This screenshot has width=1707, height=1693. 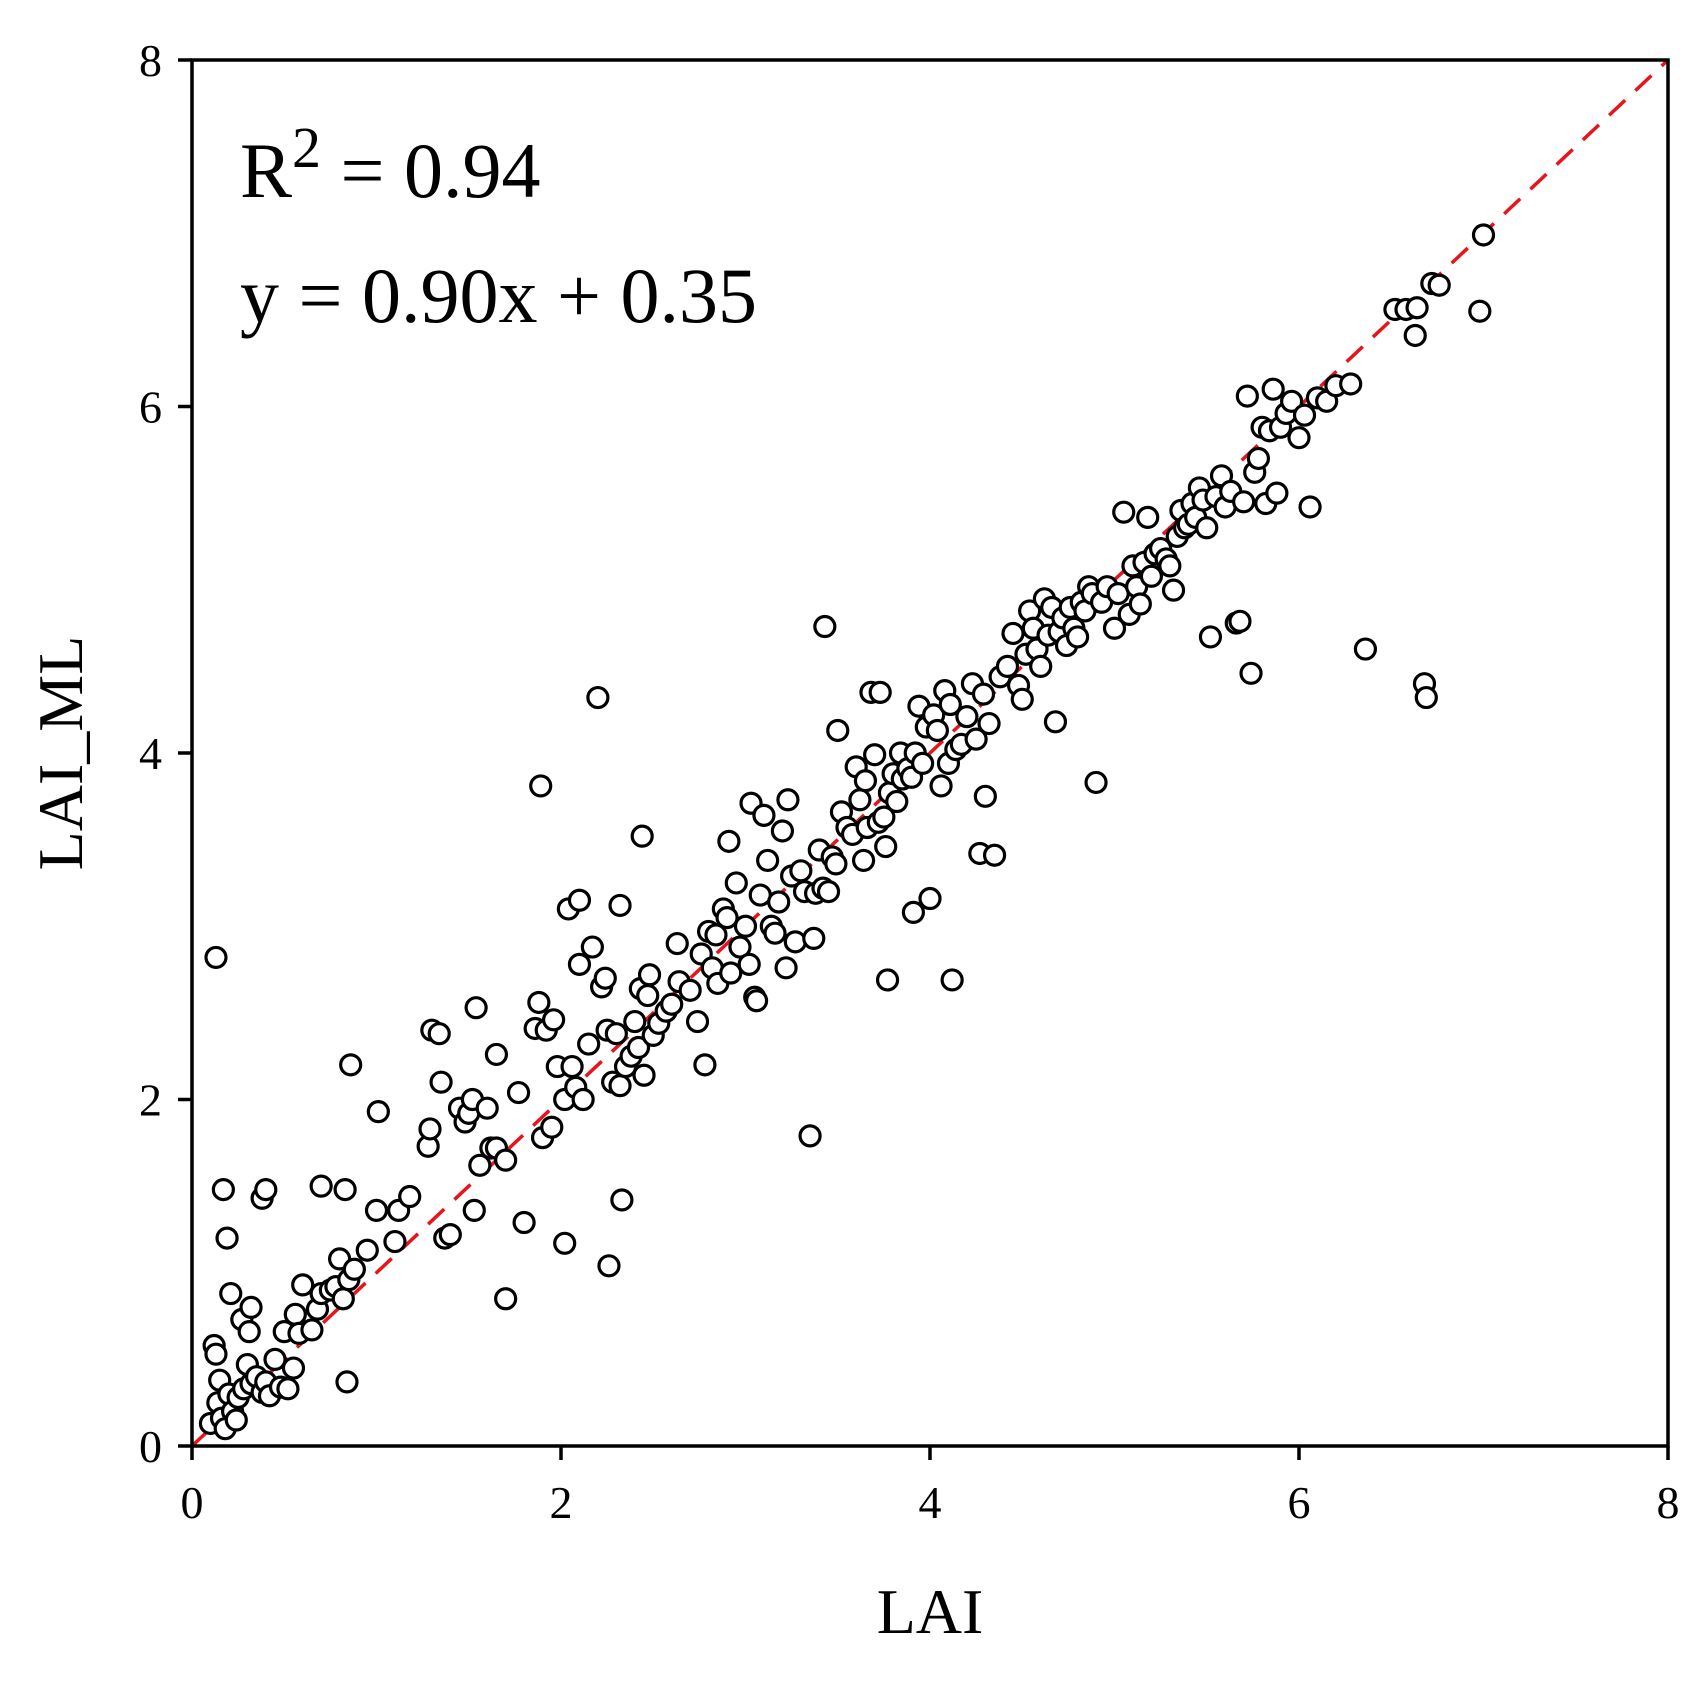 What do you see at coordinates (60, 753) in the screenshot?
I see `y-axis-title: LAI_ML` at bounding box center [60, 753].